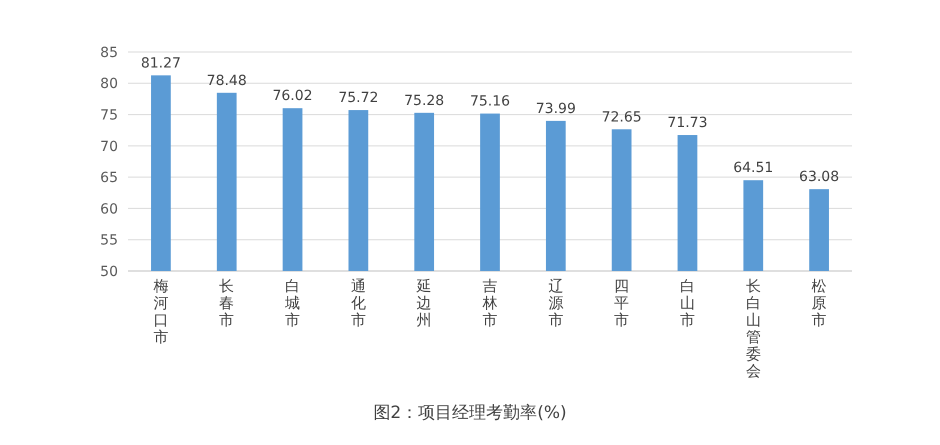 The width and height of the screenshot is (940, 445). I want to click on x-tick-label: 白城市, so click(292, 303).